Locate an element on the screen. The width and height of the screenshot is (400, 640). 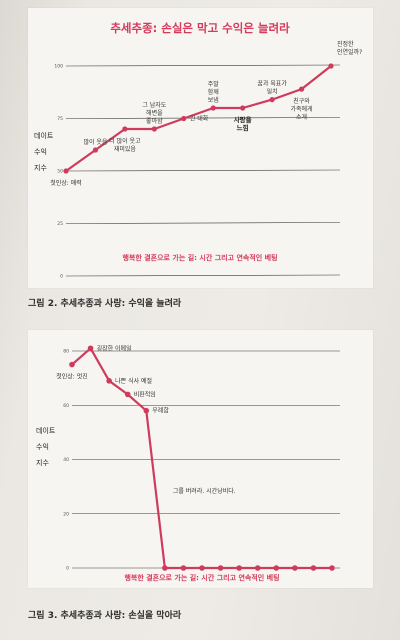
series-line is located at coordinates (198, 118).